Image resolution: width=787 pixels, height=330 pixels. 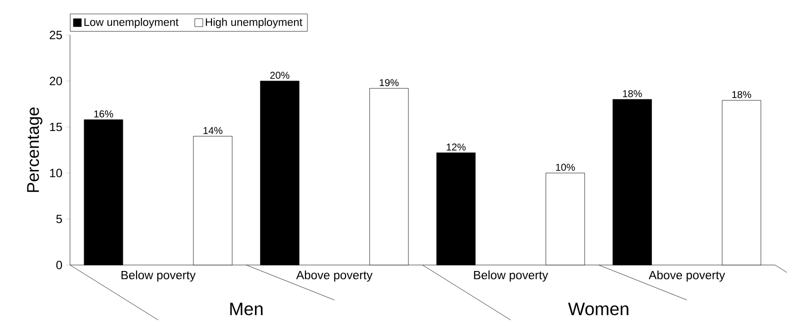 I want to click on y-tick-label: 0, so click(x=59, y=265).